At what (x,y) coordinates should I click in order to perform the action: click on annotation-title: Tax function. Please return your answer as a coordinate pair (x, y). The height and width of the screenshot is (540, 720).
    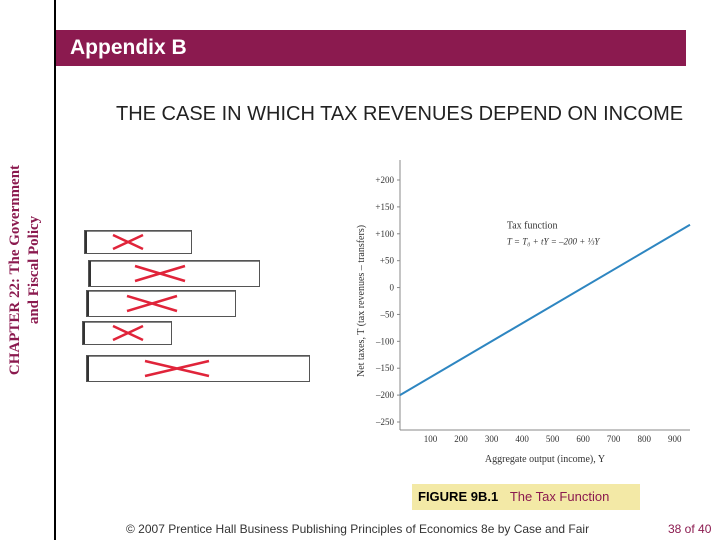
    Looking at the image, I should click on (532, 225).